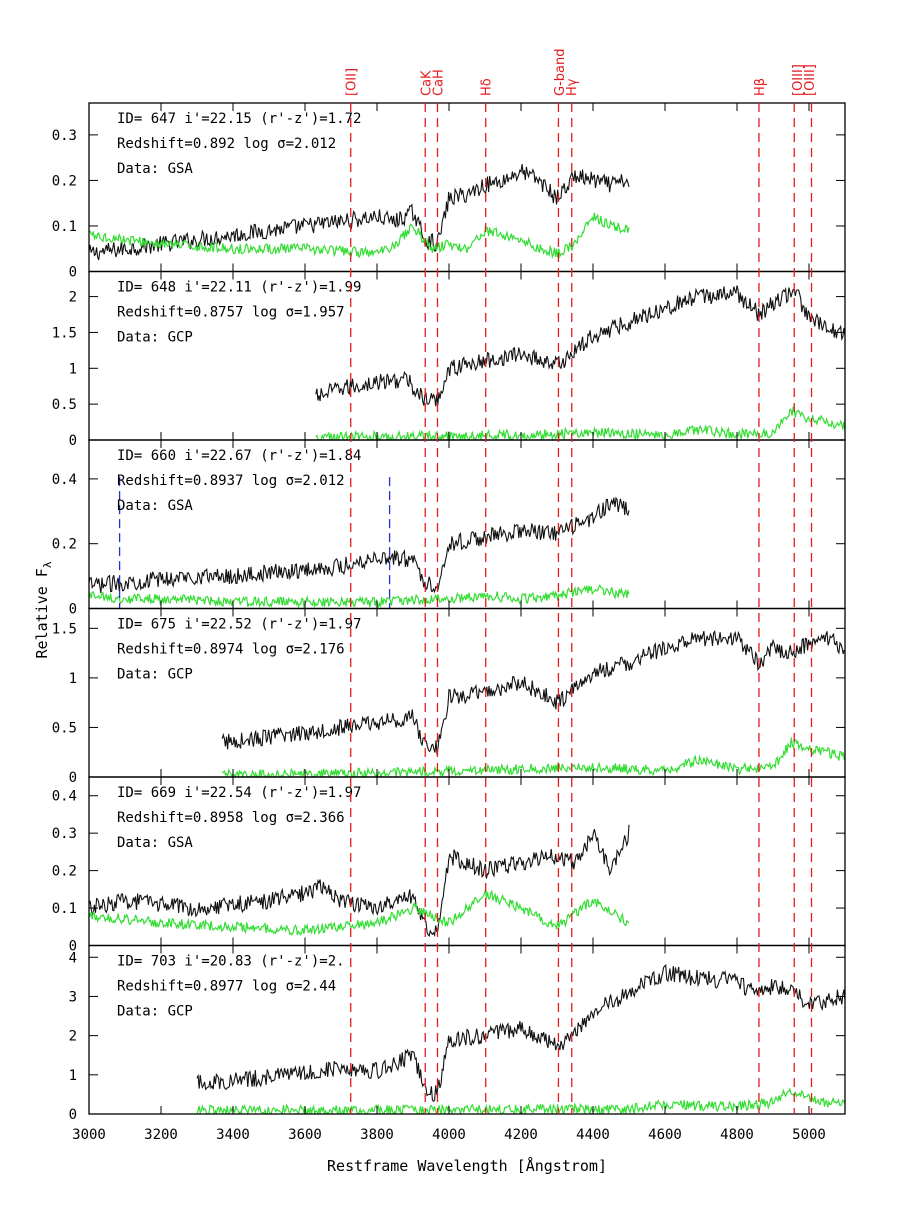 This screenshot has width=899, height=1231. Describe the element at coordinates (377, 1135) in the screenshot. I see `x-tick-label: 3800` at that location.